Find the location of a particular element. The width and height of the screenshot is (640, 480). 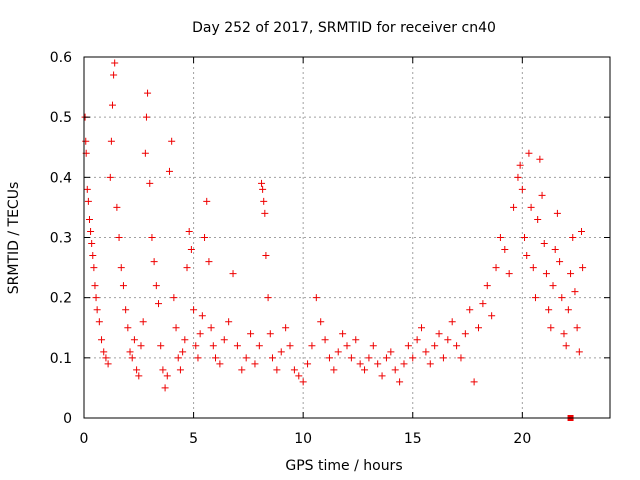

x-tick-label: 5 is located at coordinates (193, 439).